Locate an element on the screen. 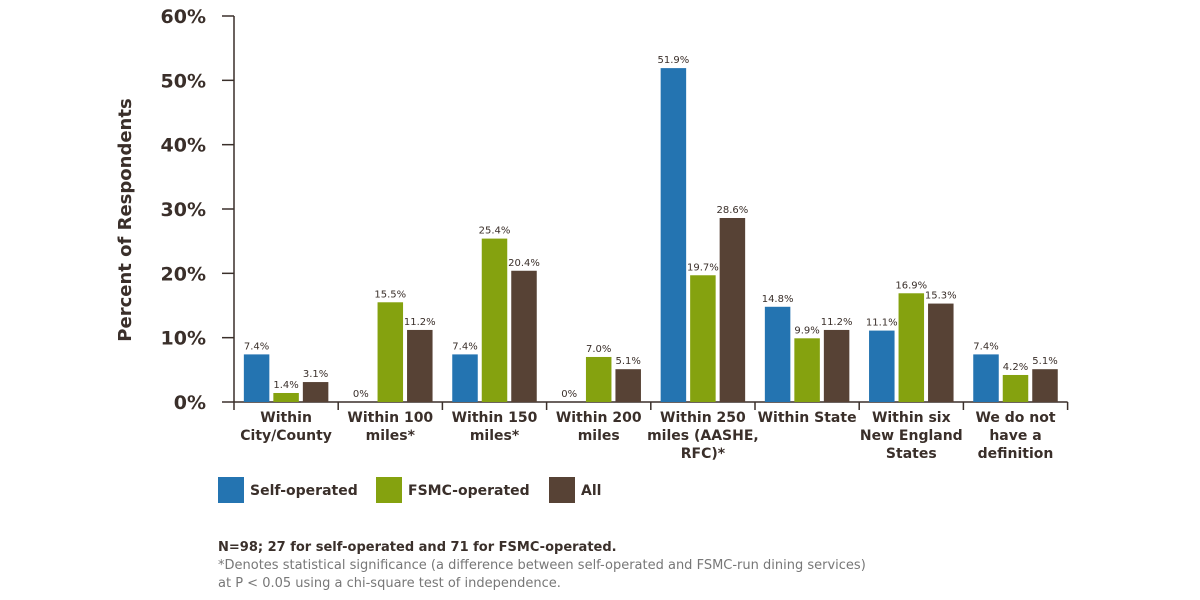  x-tick-label: definition is located at coordinates (1016, 454).